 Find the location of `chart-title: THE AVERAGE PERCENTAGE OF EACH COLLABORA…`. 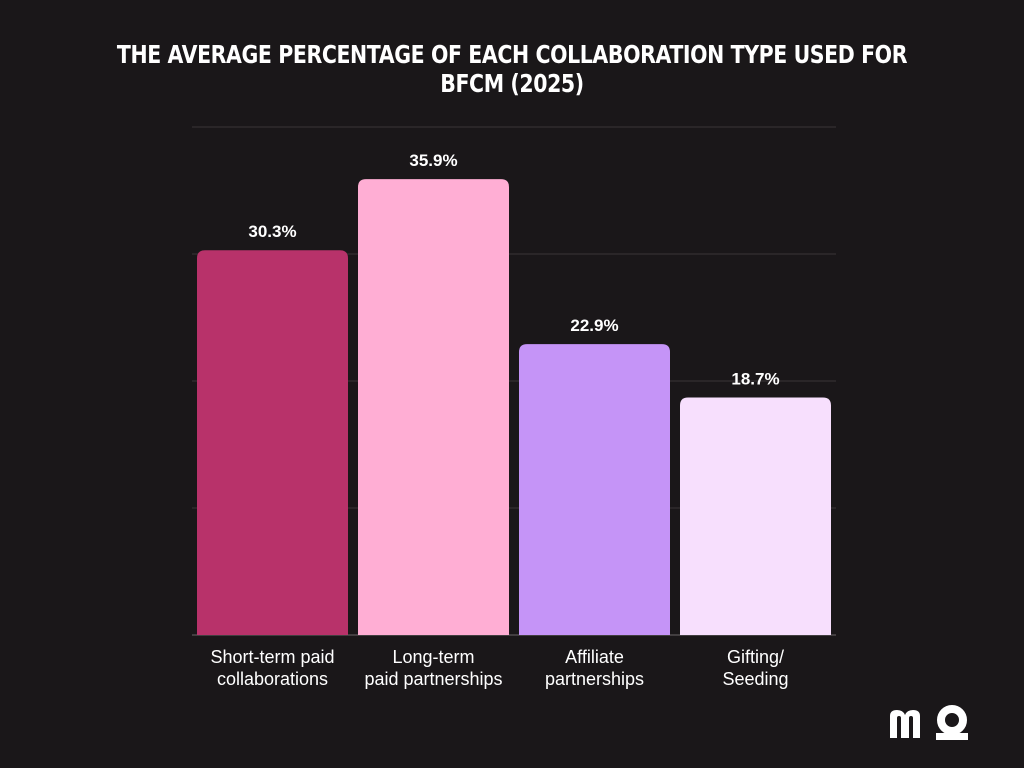

chart-title: THE AVERAGE PERCENTAGE OF EACH COLLABORA… is located at coordinates (512, 69).